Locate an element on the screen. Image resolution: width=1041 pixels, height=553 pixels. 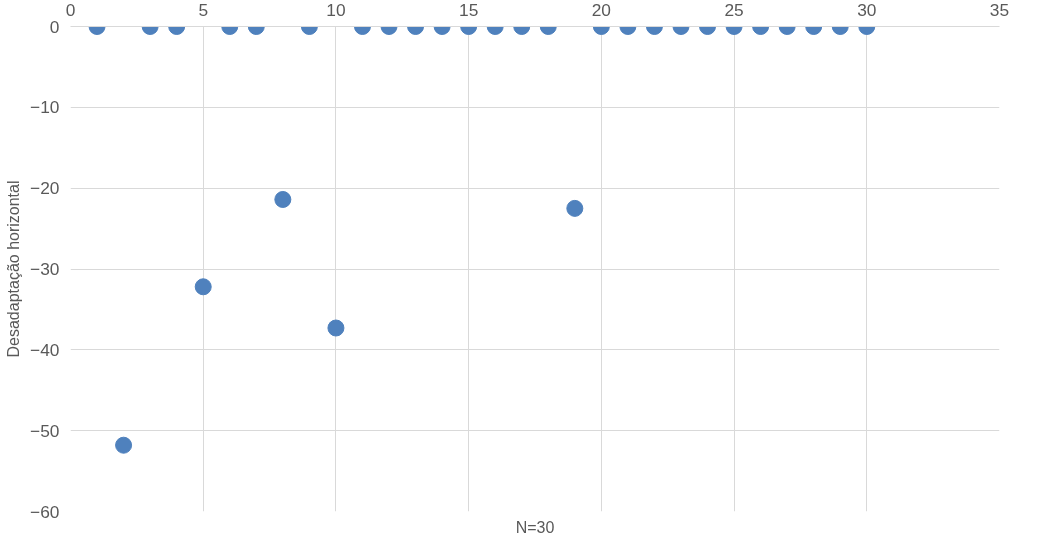
y-tick-label: −60 is located at coordinates (45, 511).